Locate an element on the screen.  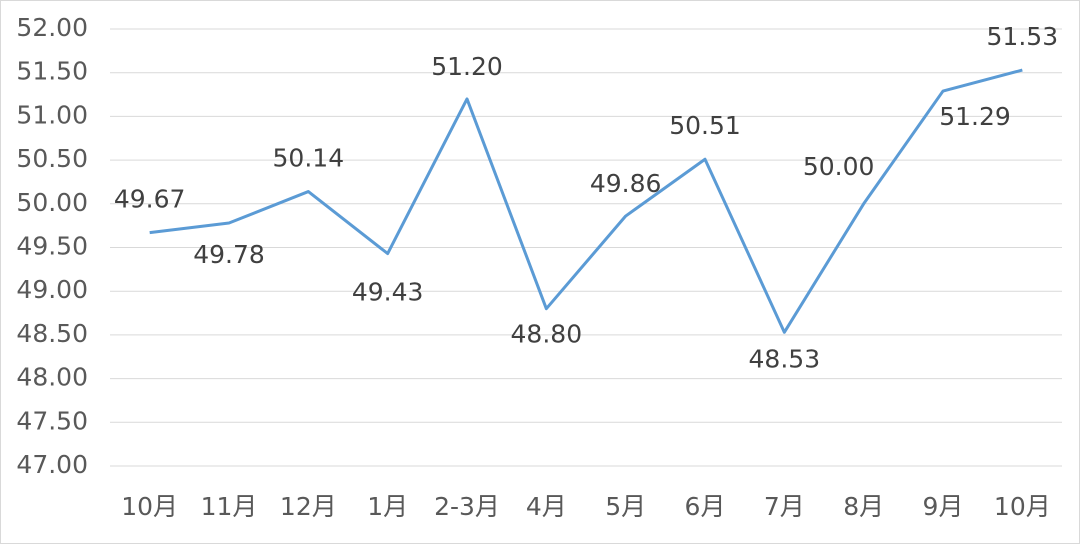
x-tick-label: 7月 is located at coordinates (784, 506).